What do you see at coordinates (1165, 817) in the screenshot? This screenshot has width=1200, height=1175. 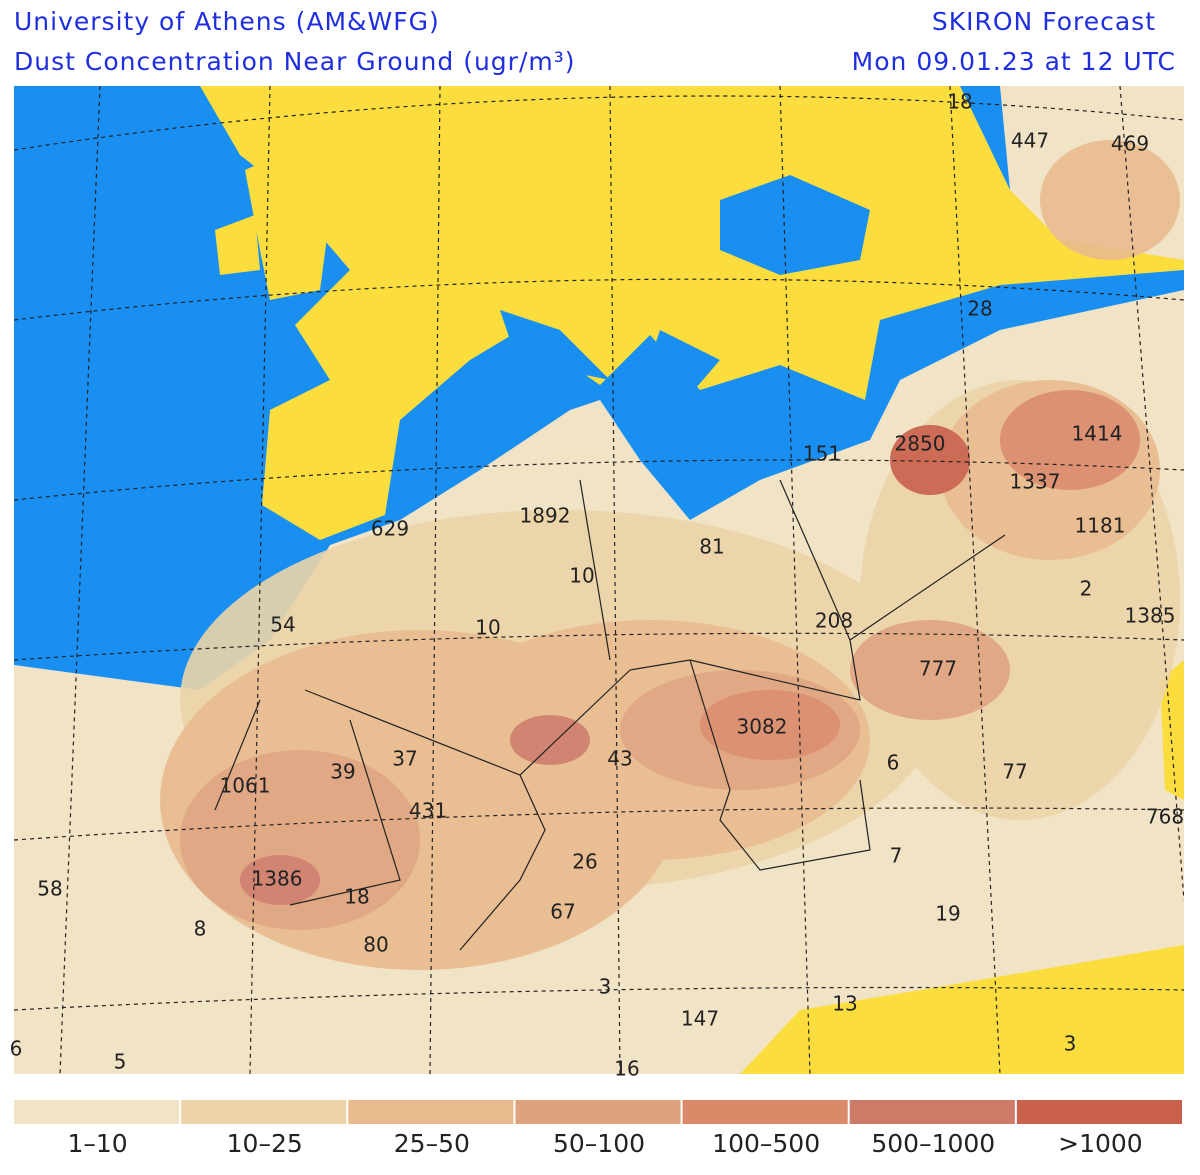 I see `map-value-label: 768` at bounding box center [1165, 817].